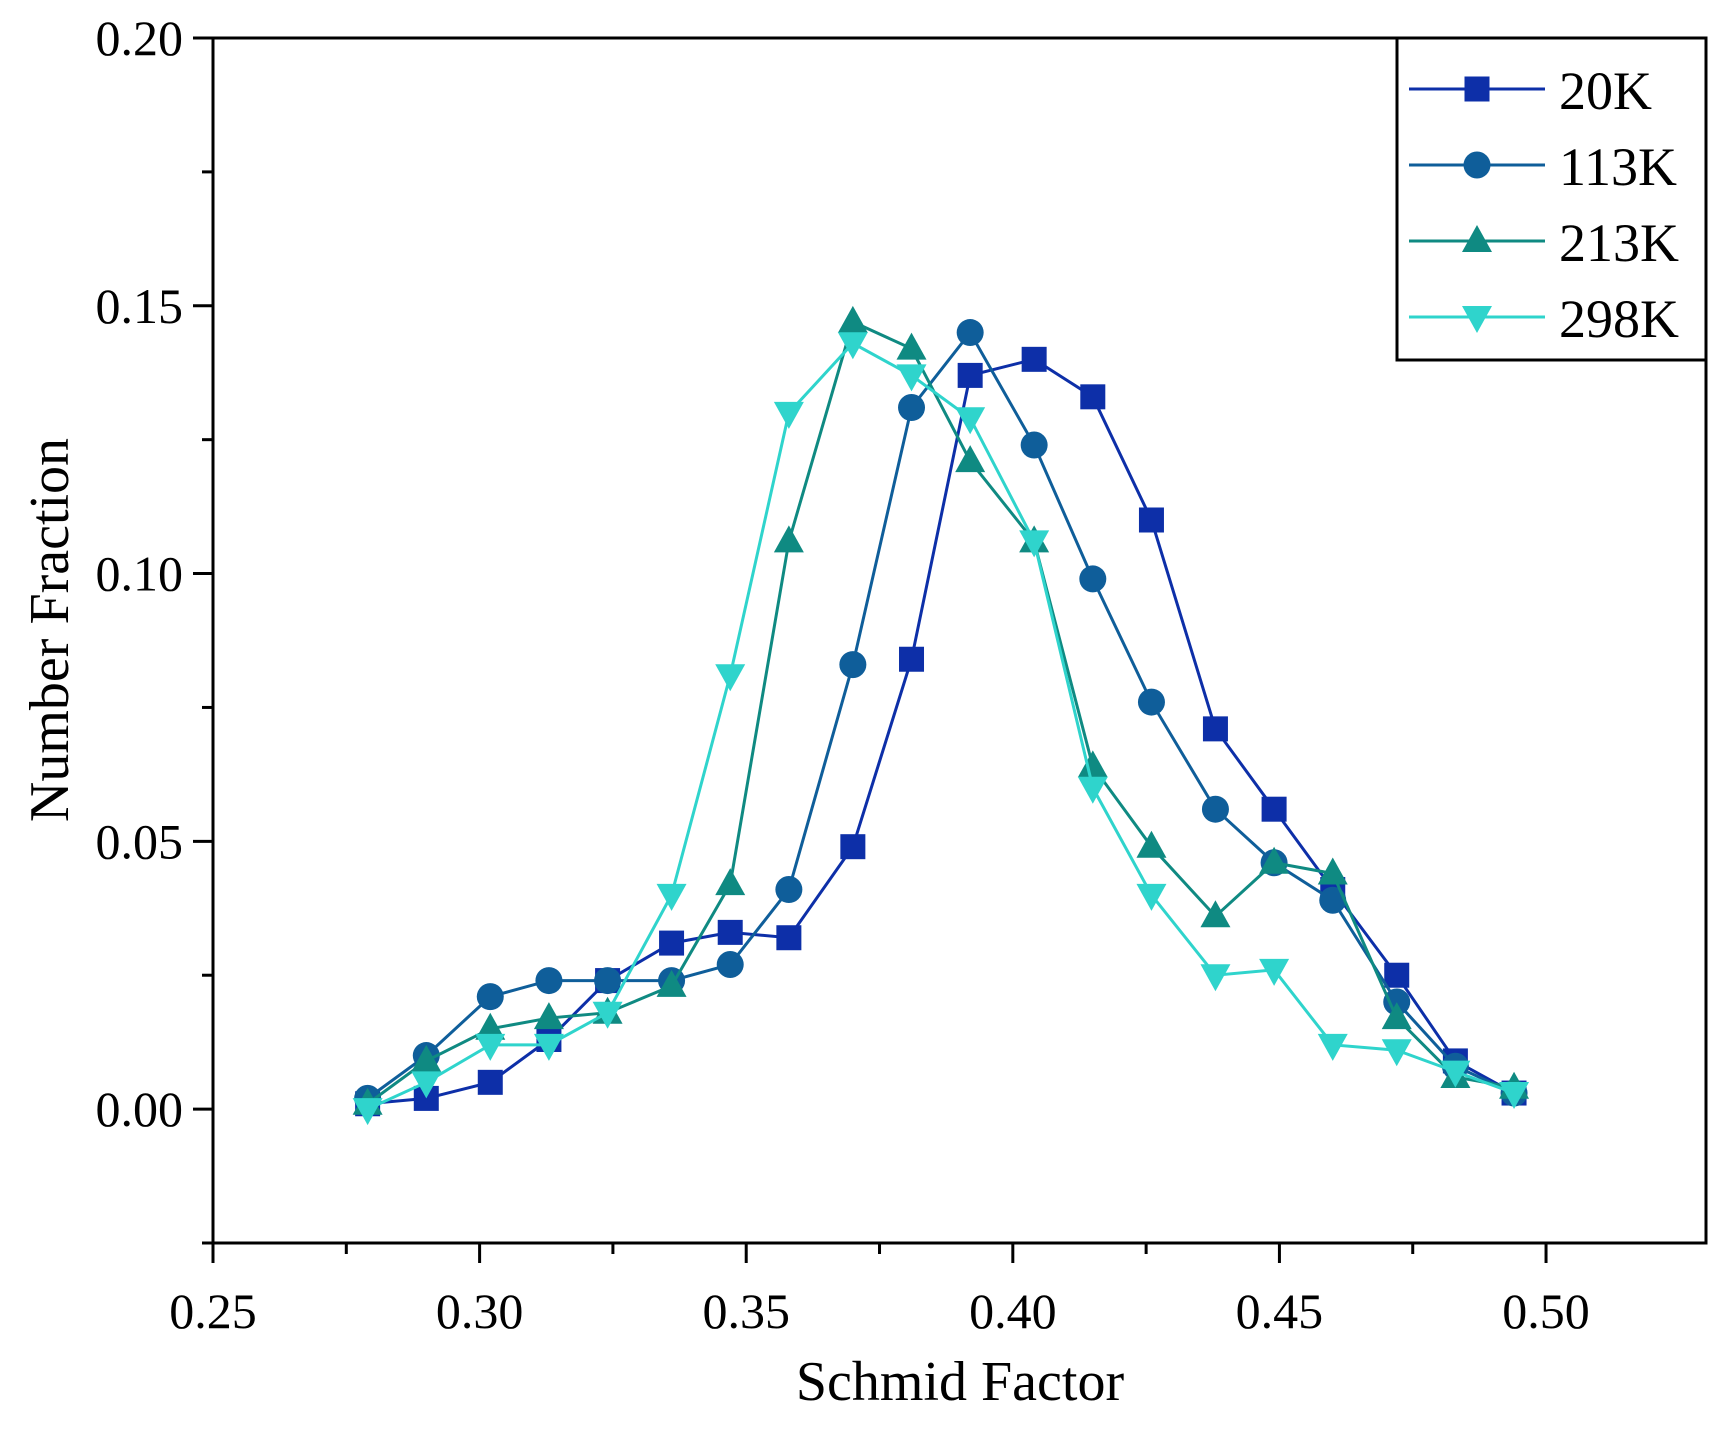 The width and height of the screenshot is (1735, 1433). I want to click on x-tick-label: 0.50, so click(1546, 1311).